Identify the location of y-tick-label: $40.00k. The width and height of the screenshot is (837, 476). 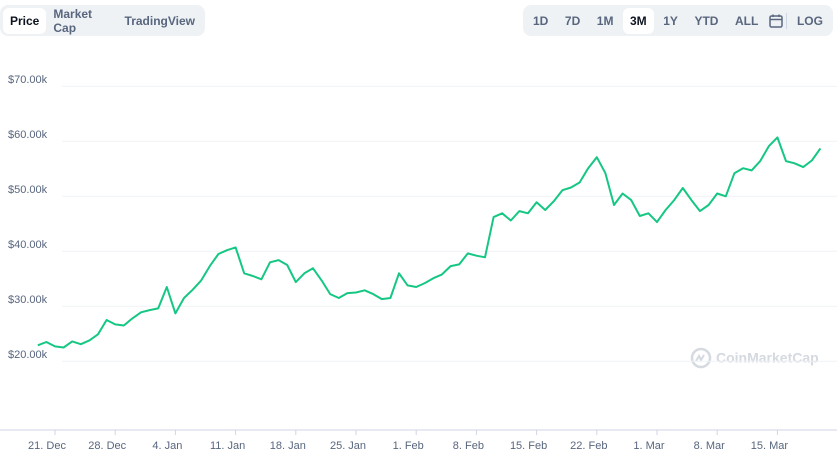
(28, 245).